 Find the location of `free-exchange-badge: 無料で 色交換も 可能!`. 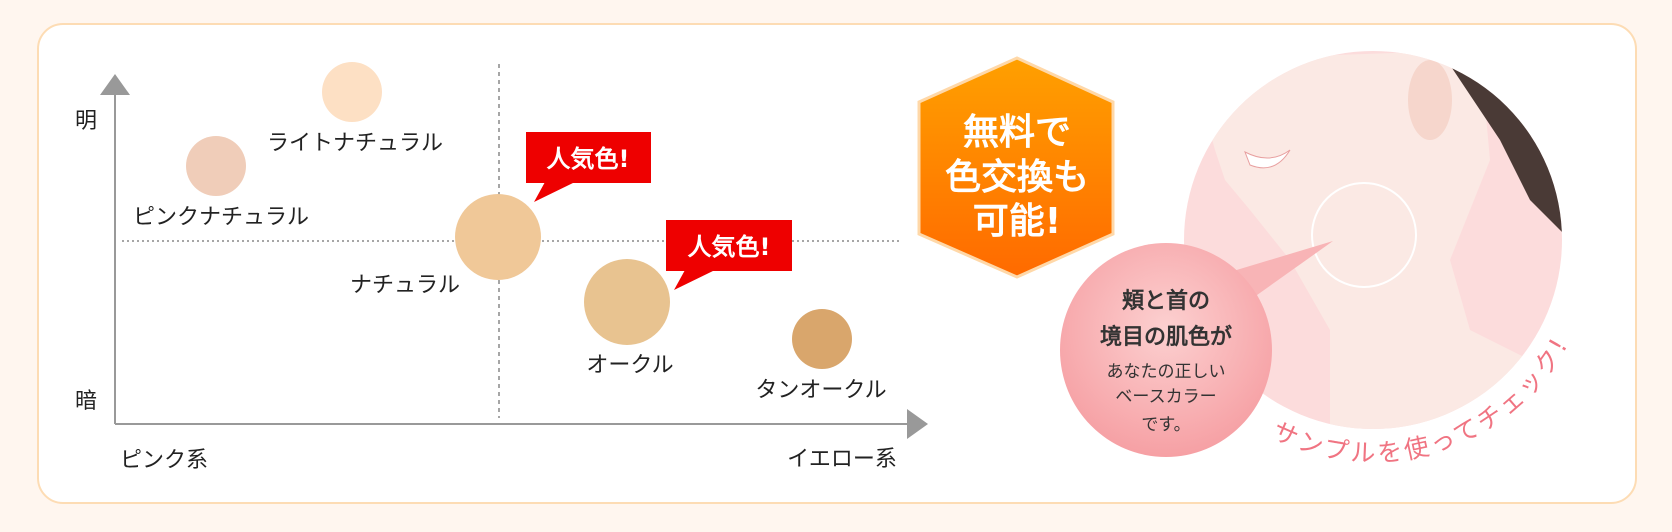

free-exchange-badge: 無料で 色交換も 可能! is located at coordinates (1016, 167).